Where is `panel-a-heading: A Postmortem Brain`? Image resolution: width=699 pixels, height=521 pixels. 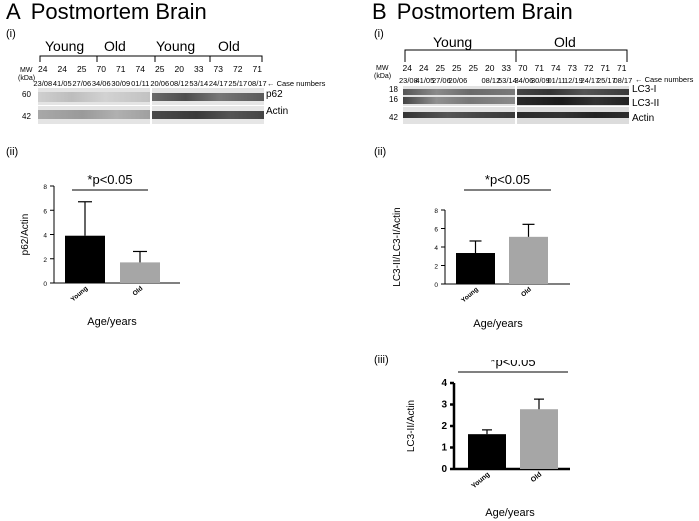
panel-a-heading: A Postmortem Brain is located at coordinates (106, 12).